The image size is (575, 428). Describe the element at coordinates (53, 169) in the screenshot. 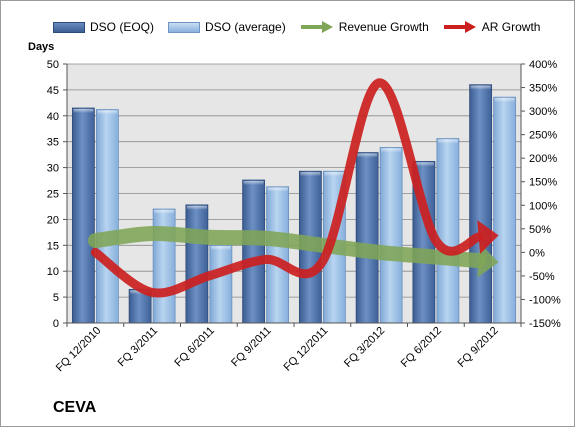

I see `y-tick-label: 30` at that location.